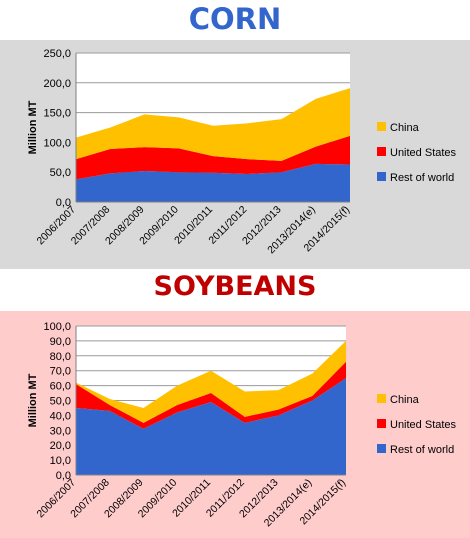 This screenshot has width=470, height=538. Describe the element at coordinates (63, 203) in the screenshot. I see `corn-y-tick-label: 0,0` at that location.